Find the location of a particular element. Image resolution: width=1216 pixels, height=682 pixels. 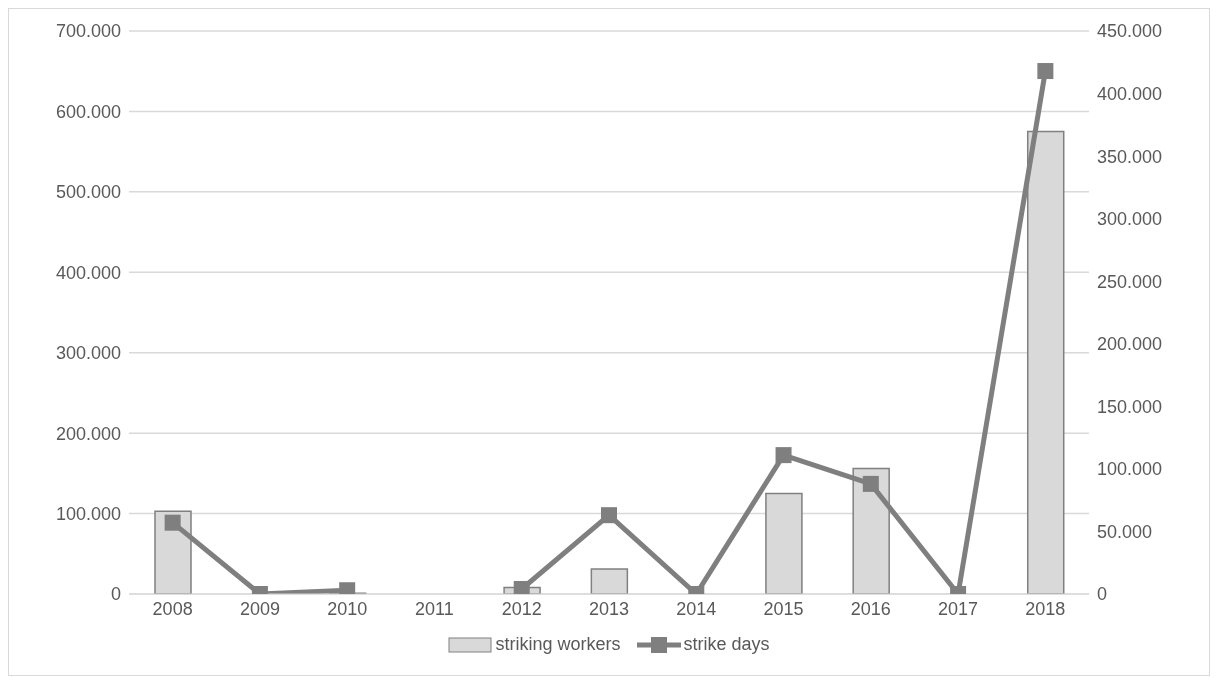

y-tick-label: 500.000 is located at coordinates (88, 192).